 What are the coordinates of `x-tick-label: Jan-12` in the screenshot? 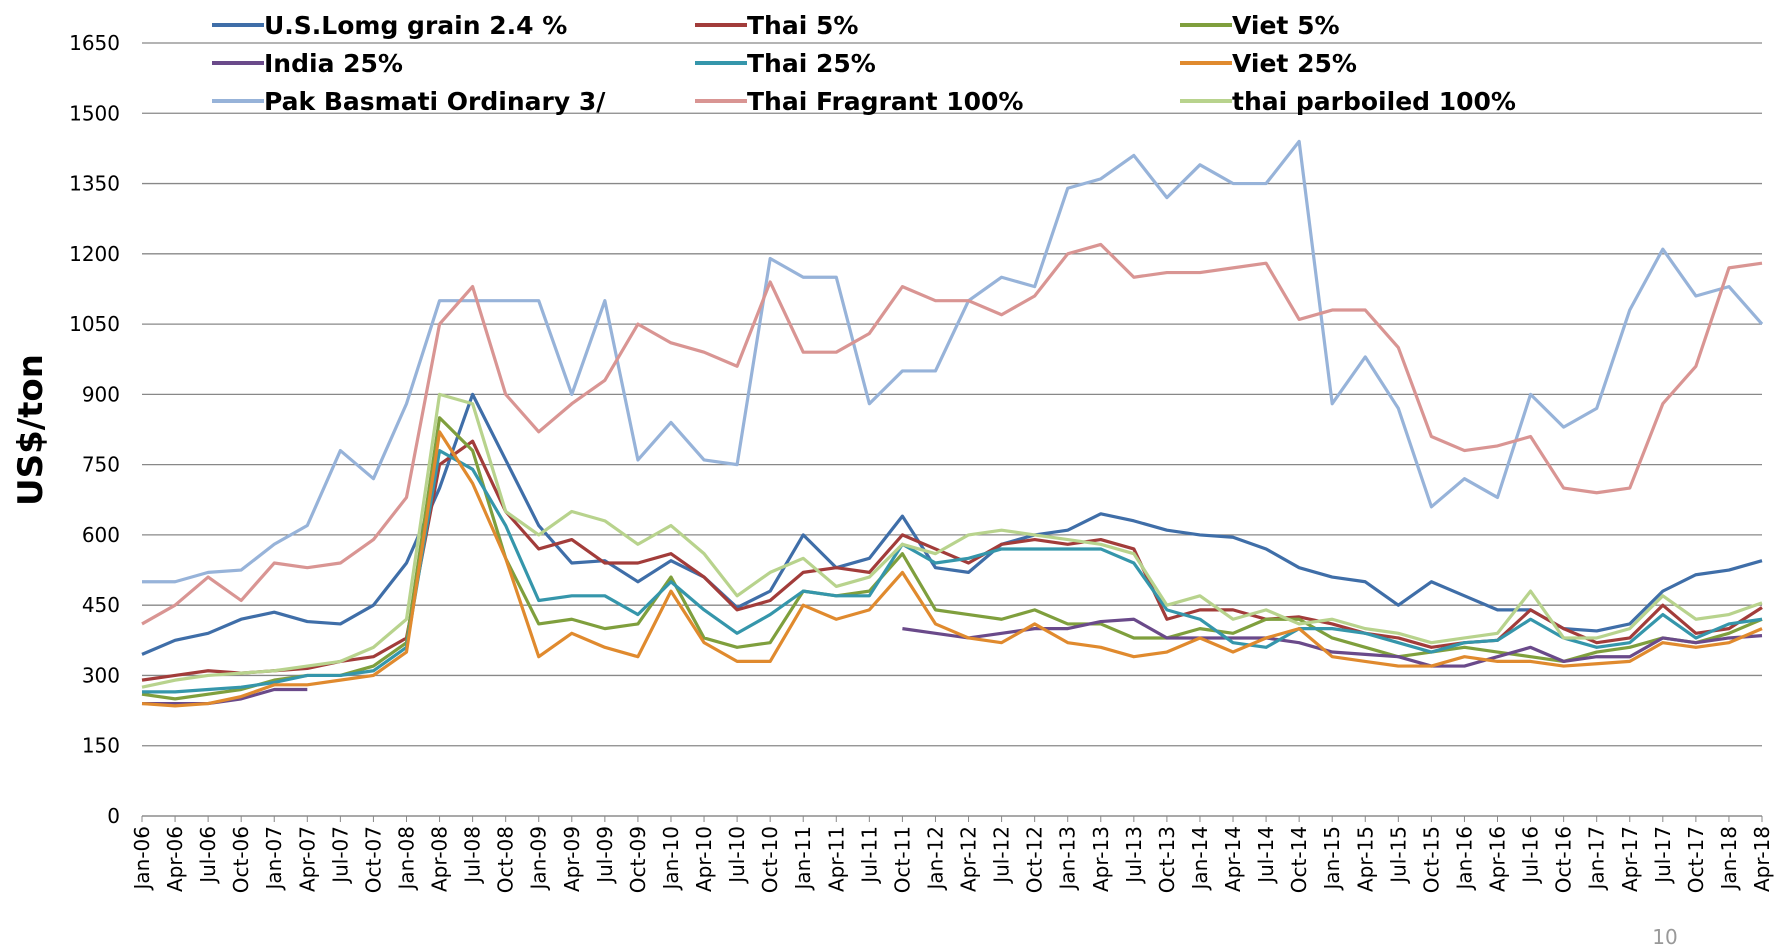 It's located at (935, 859).